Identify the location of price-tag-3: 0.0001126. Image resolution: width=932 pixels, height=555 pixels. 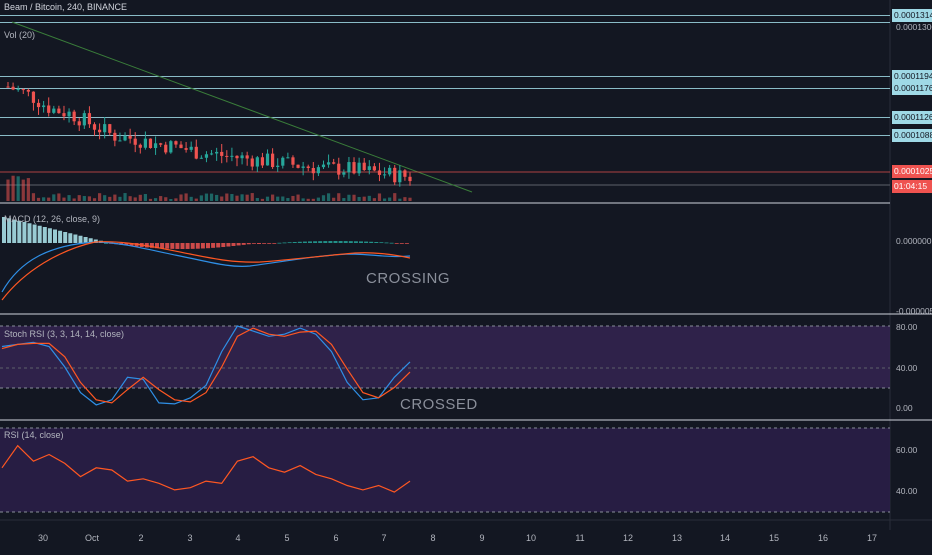
(912, 117).